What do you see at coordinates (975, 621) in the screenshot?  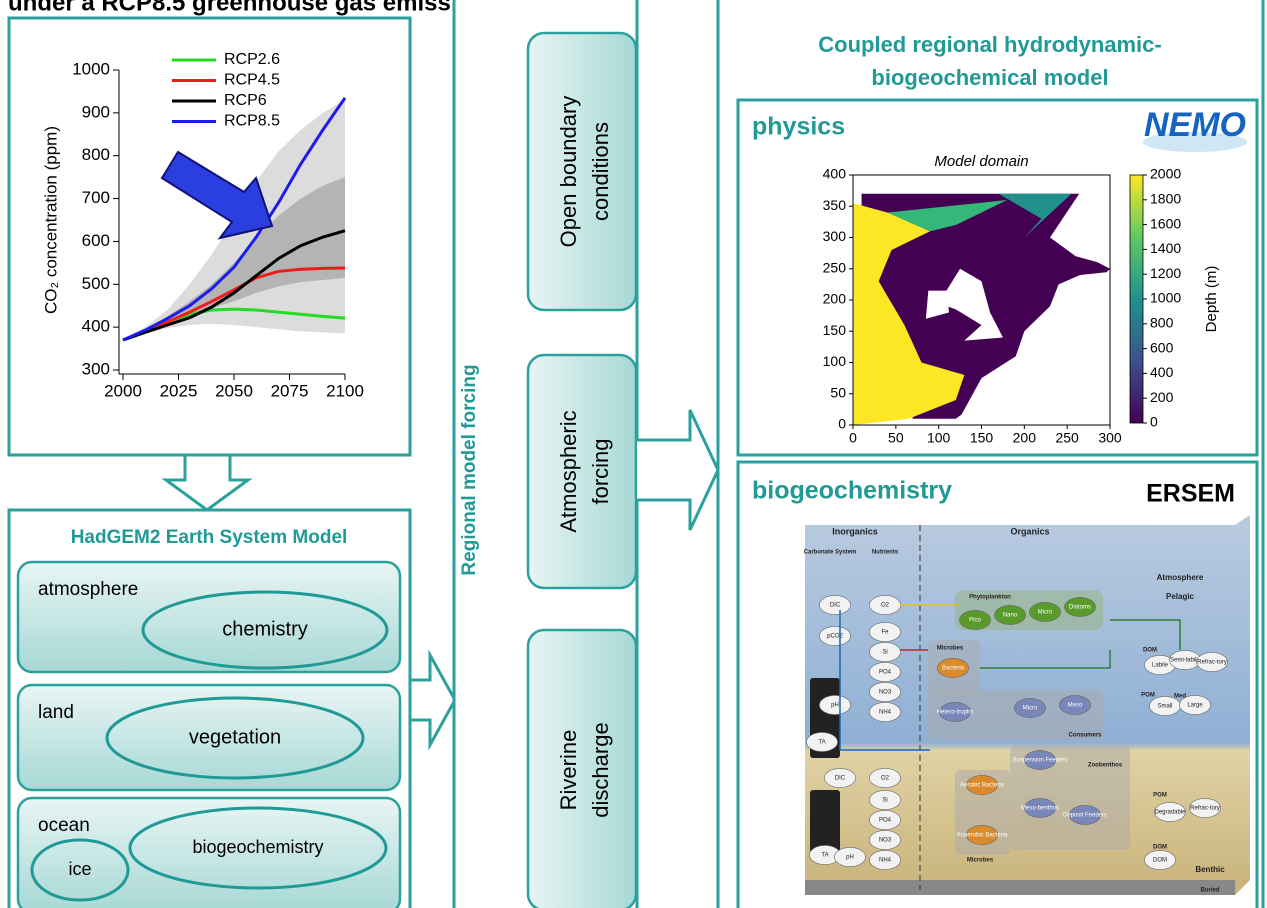 I see `ersem-label: Pico` at bounding box center [975, 621].